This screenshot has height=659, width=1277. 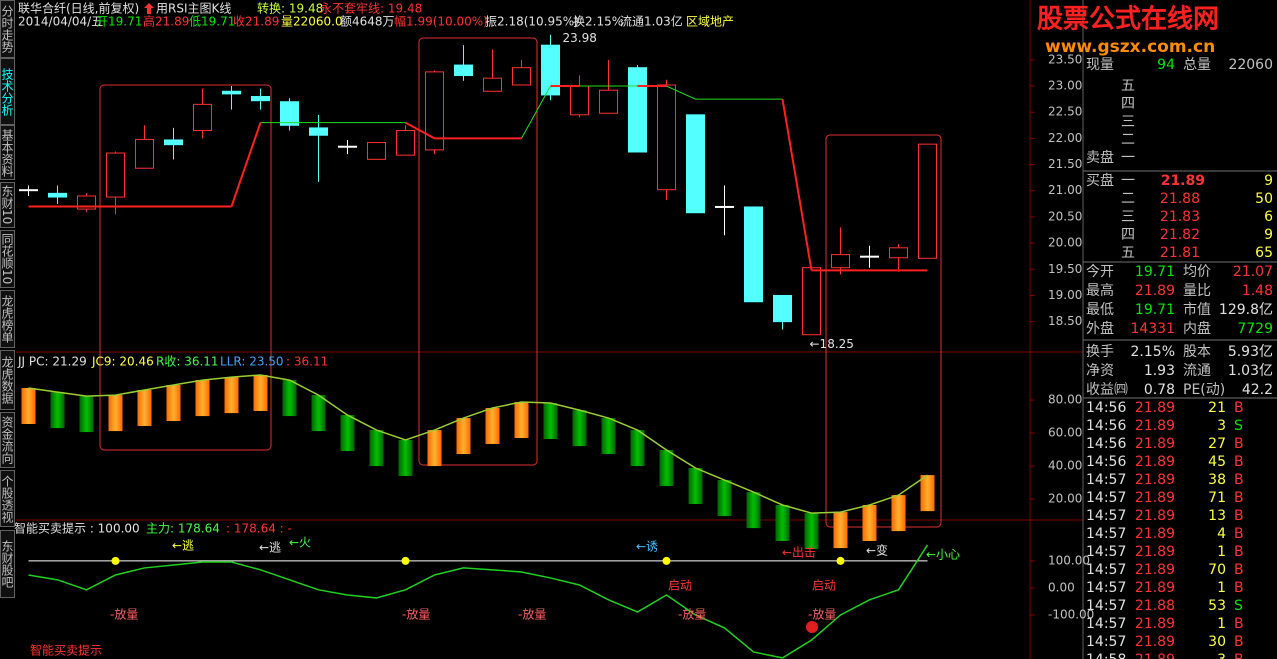 I want to click on signal-annotation: -放量, so click(x=532, y=614).